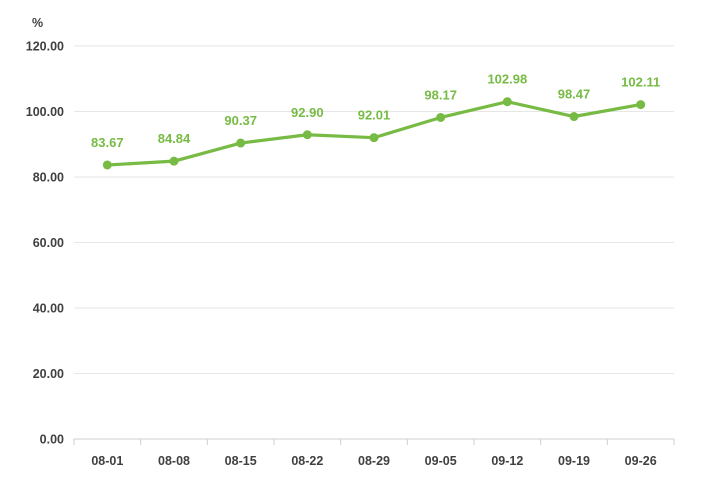 The image size is (701, 478). Describe the element at coordinates (574, 461) in the screenshot. I see `x-tick-label: 09-19` at that location.